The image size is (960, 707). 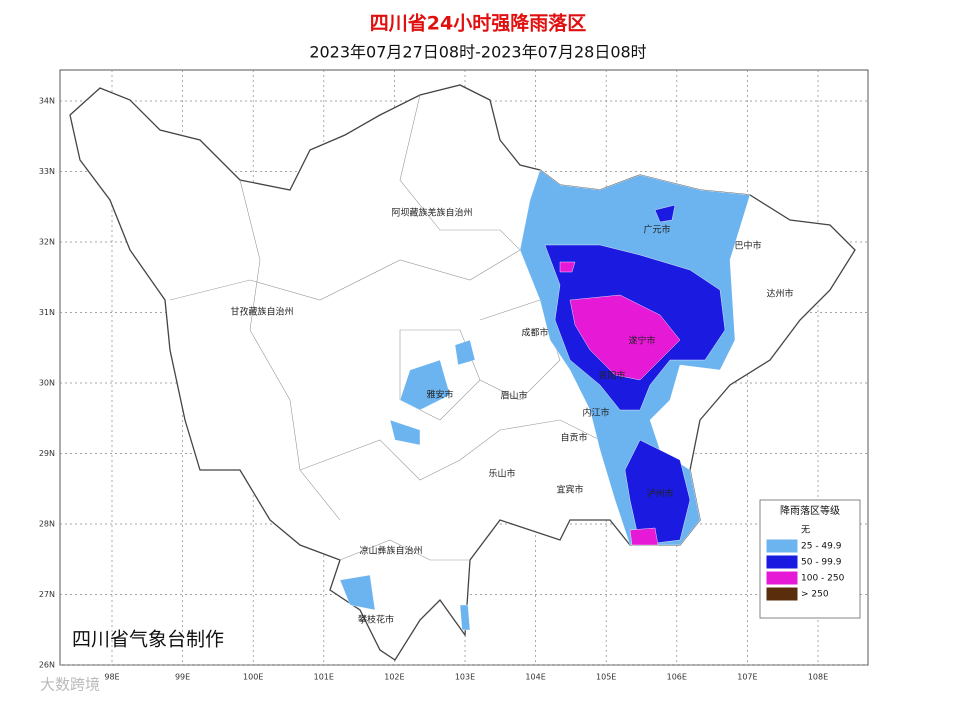 What do you see at coordinates (261, 312) in the screenshot?
I see `place-label: 甘孜藏族自治州` at bounding box center [261, 312].